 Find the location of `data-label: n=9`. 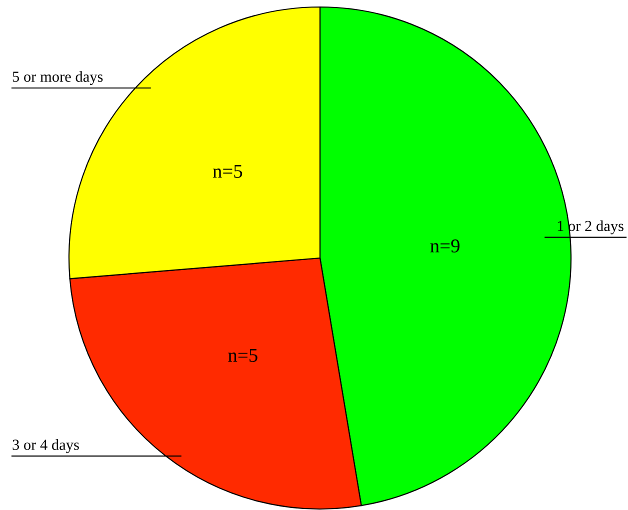

data-label: n=9 is located at coordinates (445, 246).